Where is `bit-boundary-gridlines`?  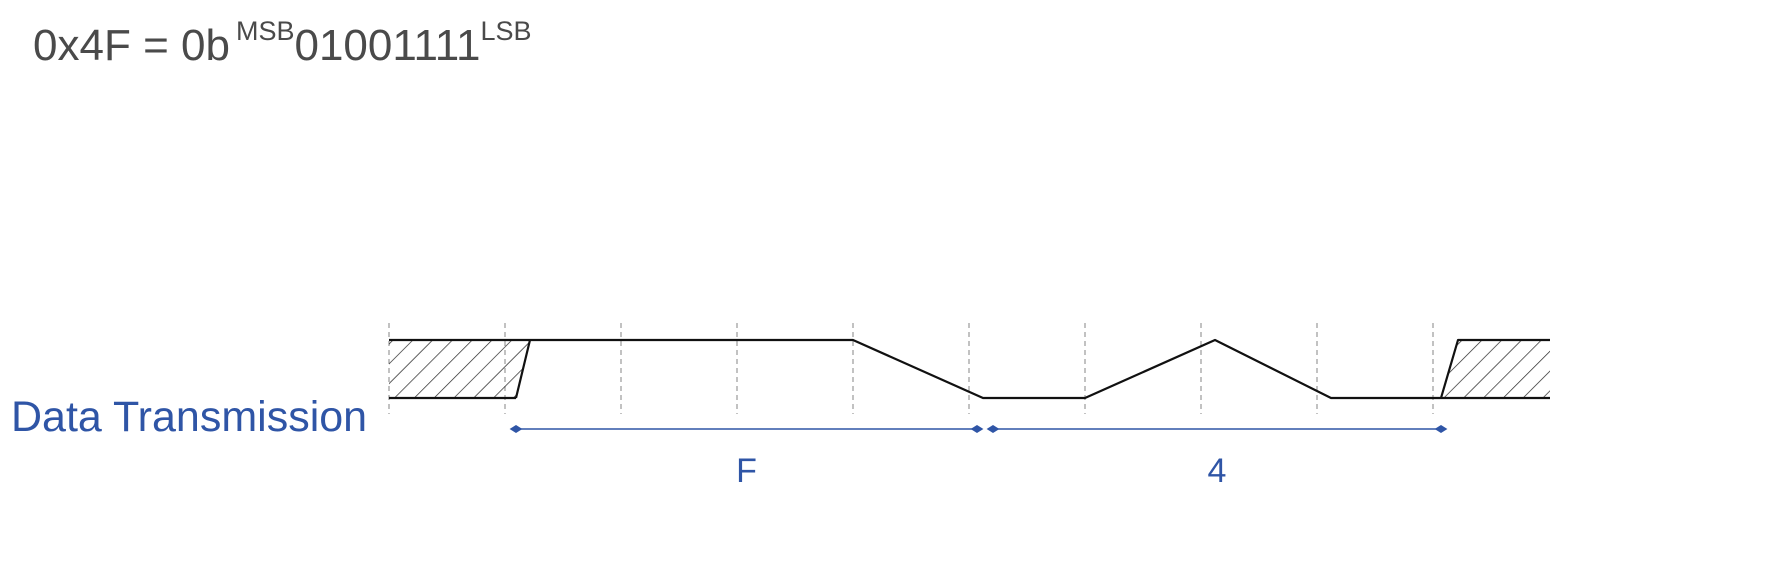
bit-boundary-gridlines is located at coordinates (911, 368).